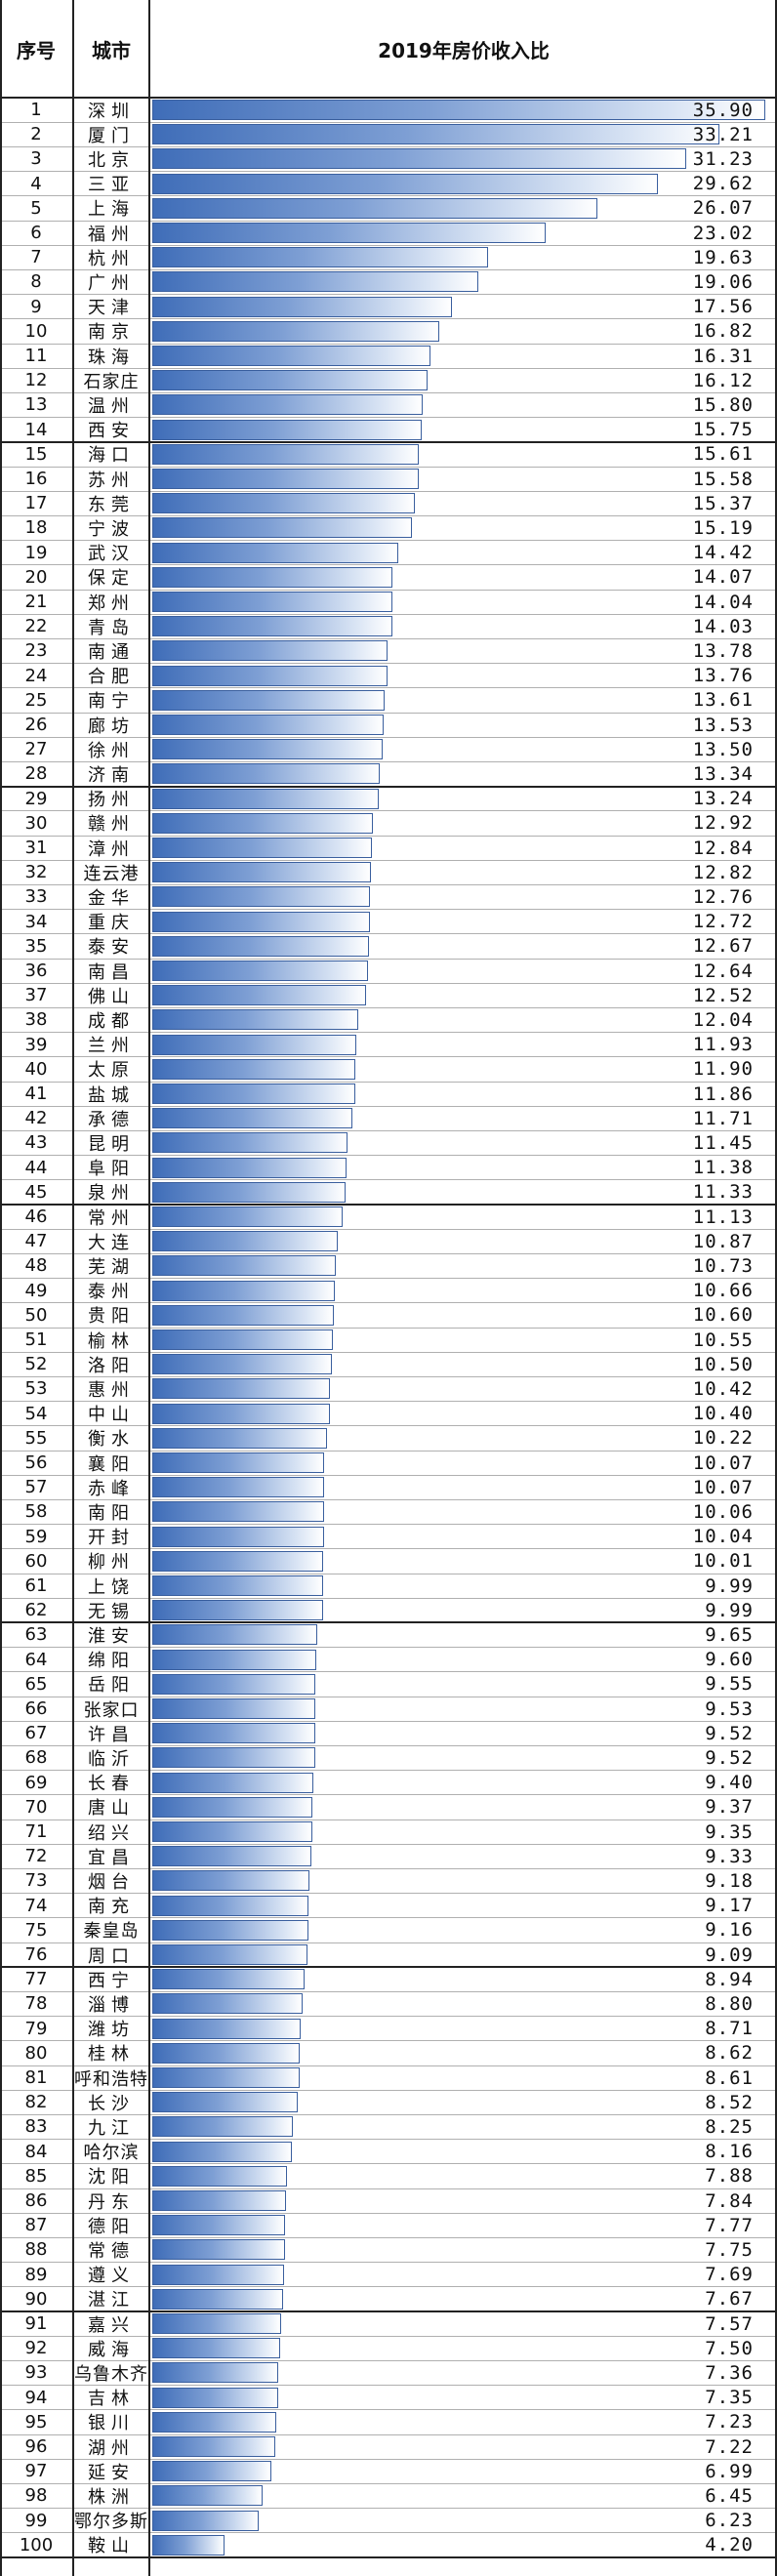 The image size is (777, 2576). I want to click on table-bottom-border, so click(389, 2557).